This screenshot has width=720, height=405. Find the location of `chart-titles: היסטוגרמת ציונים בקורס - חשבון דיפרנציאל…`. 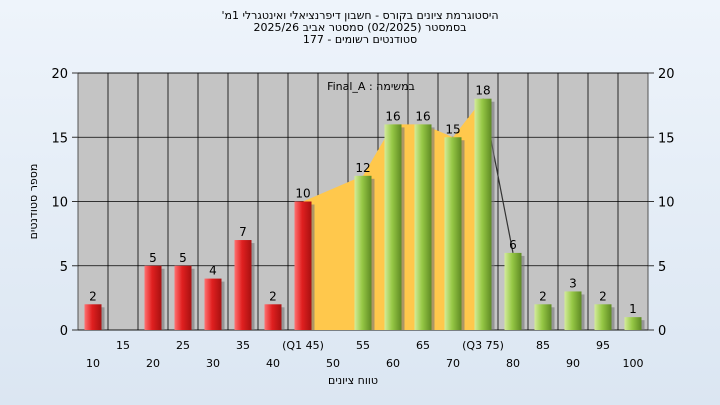

chart-titles: היסטוגרמת ציונים בקורס - חשבון דיפרנציאל… is located at coordinates (360, 28).